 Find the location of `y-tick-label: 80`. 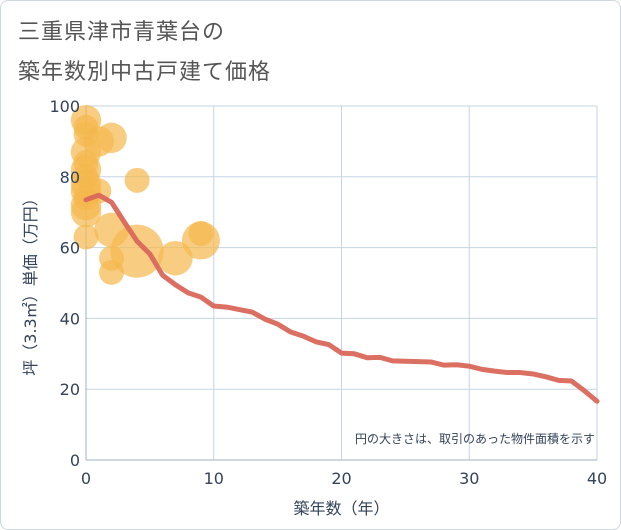

y-tick-label: 80 is located at coordinates (70, 177).